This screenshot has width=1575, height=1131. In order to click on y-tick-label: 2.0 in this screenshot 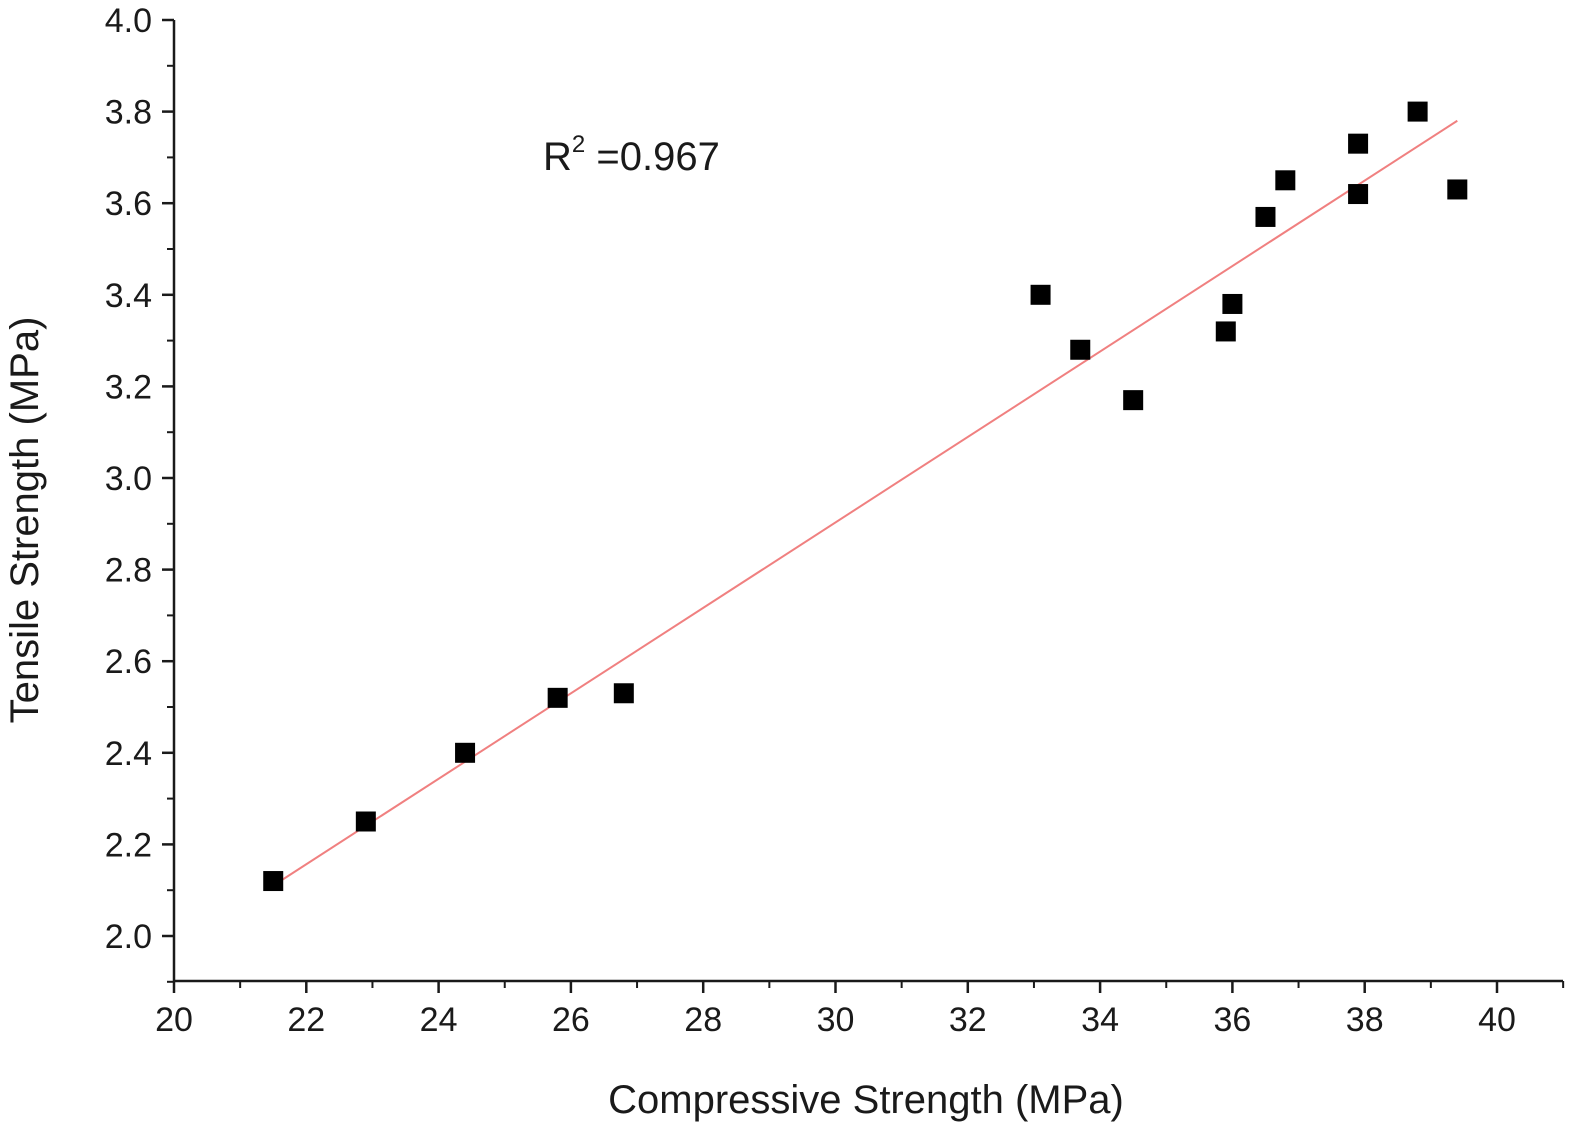, I will do `click(128, 937)`.